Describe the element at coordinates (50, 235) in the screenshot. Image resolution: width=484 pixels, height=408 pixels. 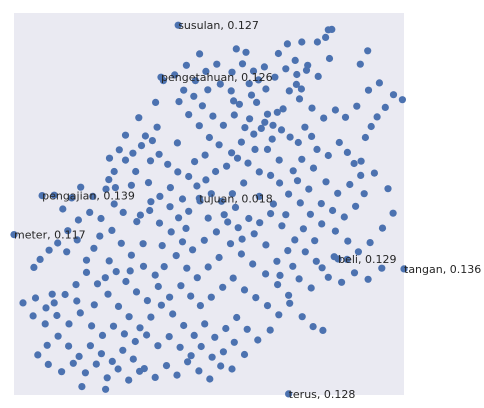
I see `point-annotation: meter, 0.117` at that location.